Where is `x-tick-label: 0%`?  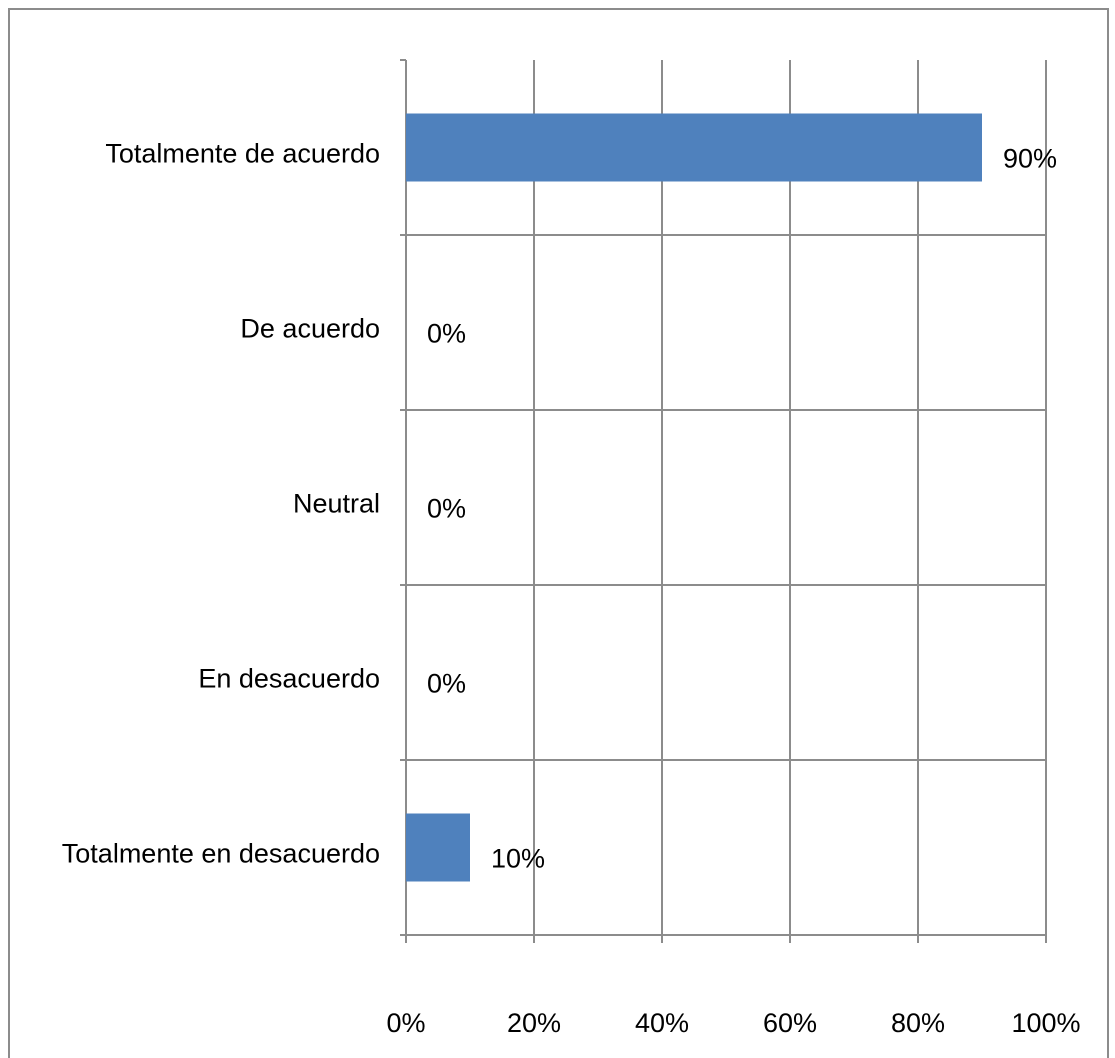
x-tick-label: 0% is located at coordinates (405, 1023).